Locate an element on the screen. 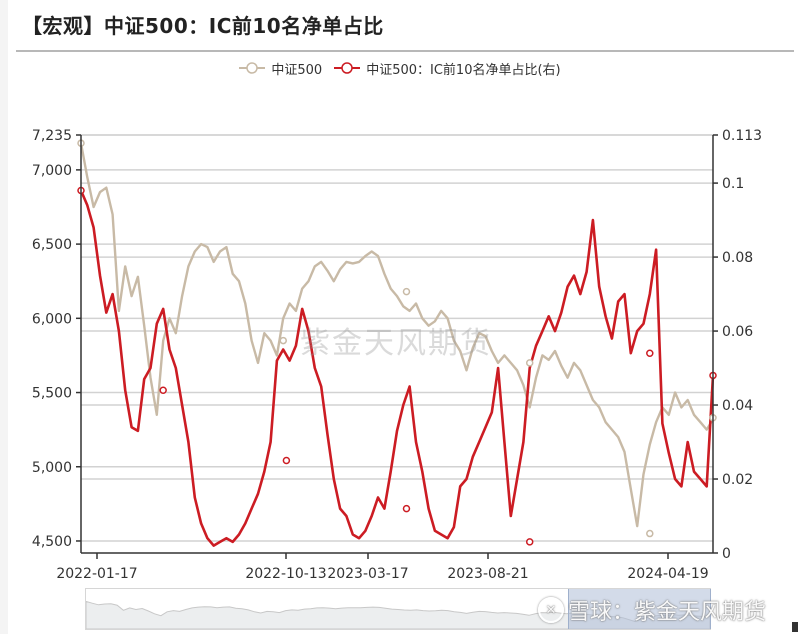 Image resolution: width=800 pixels, height=634 pixels. legend-item-index: 中证500 is located at coordinates (280, 68).